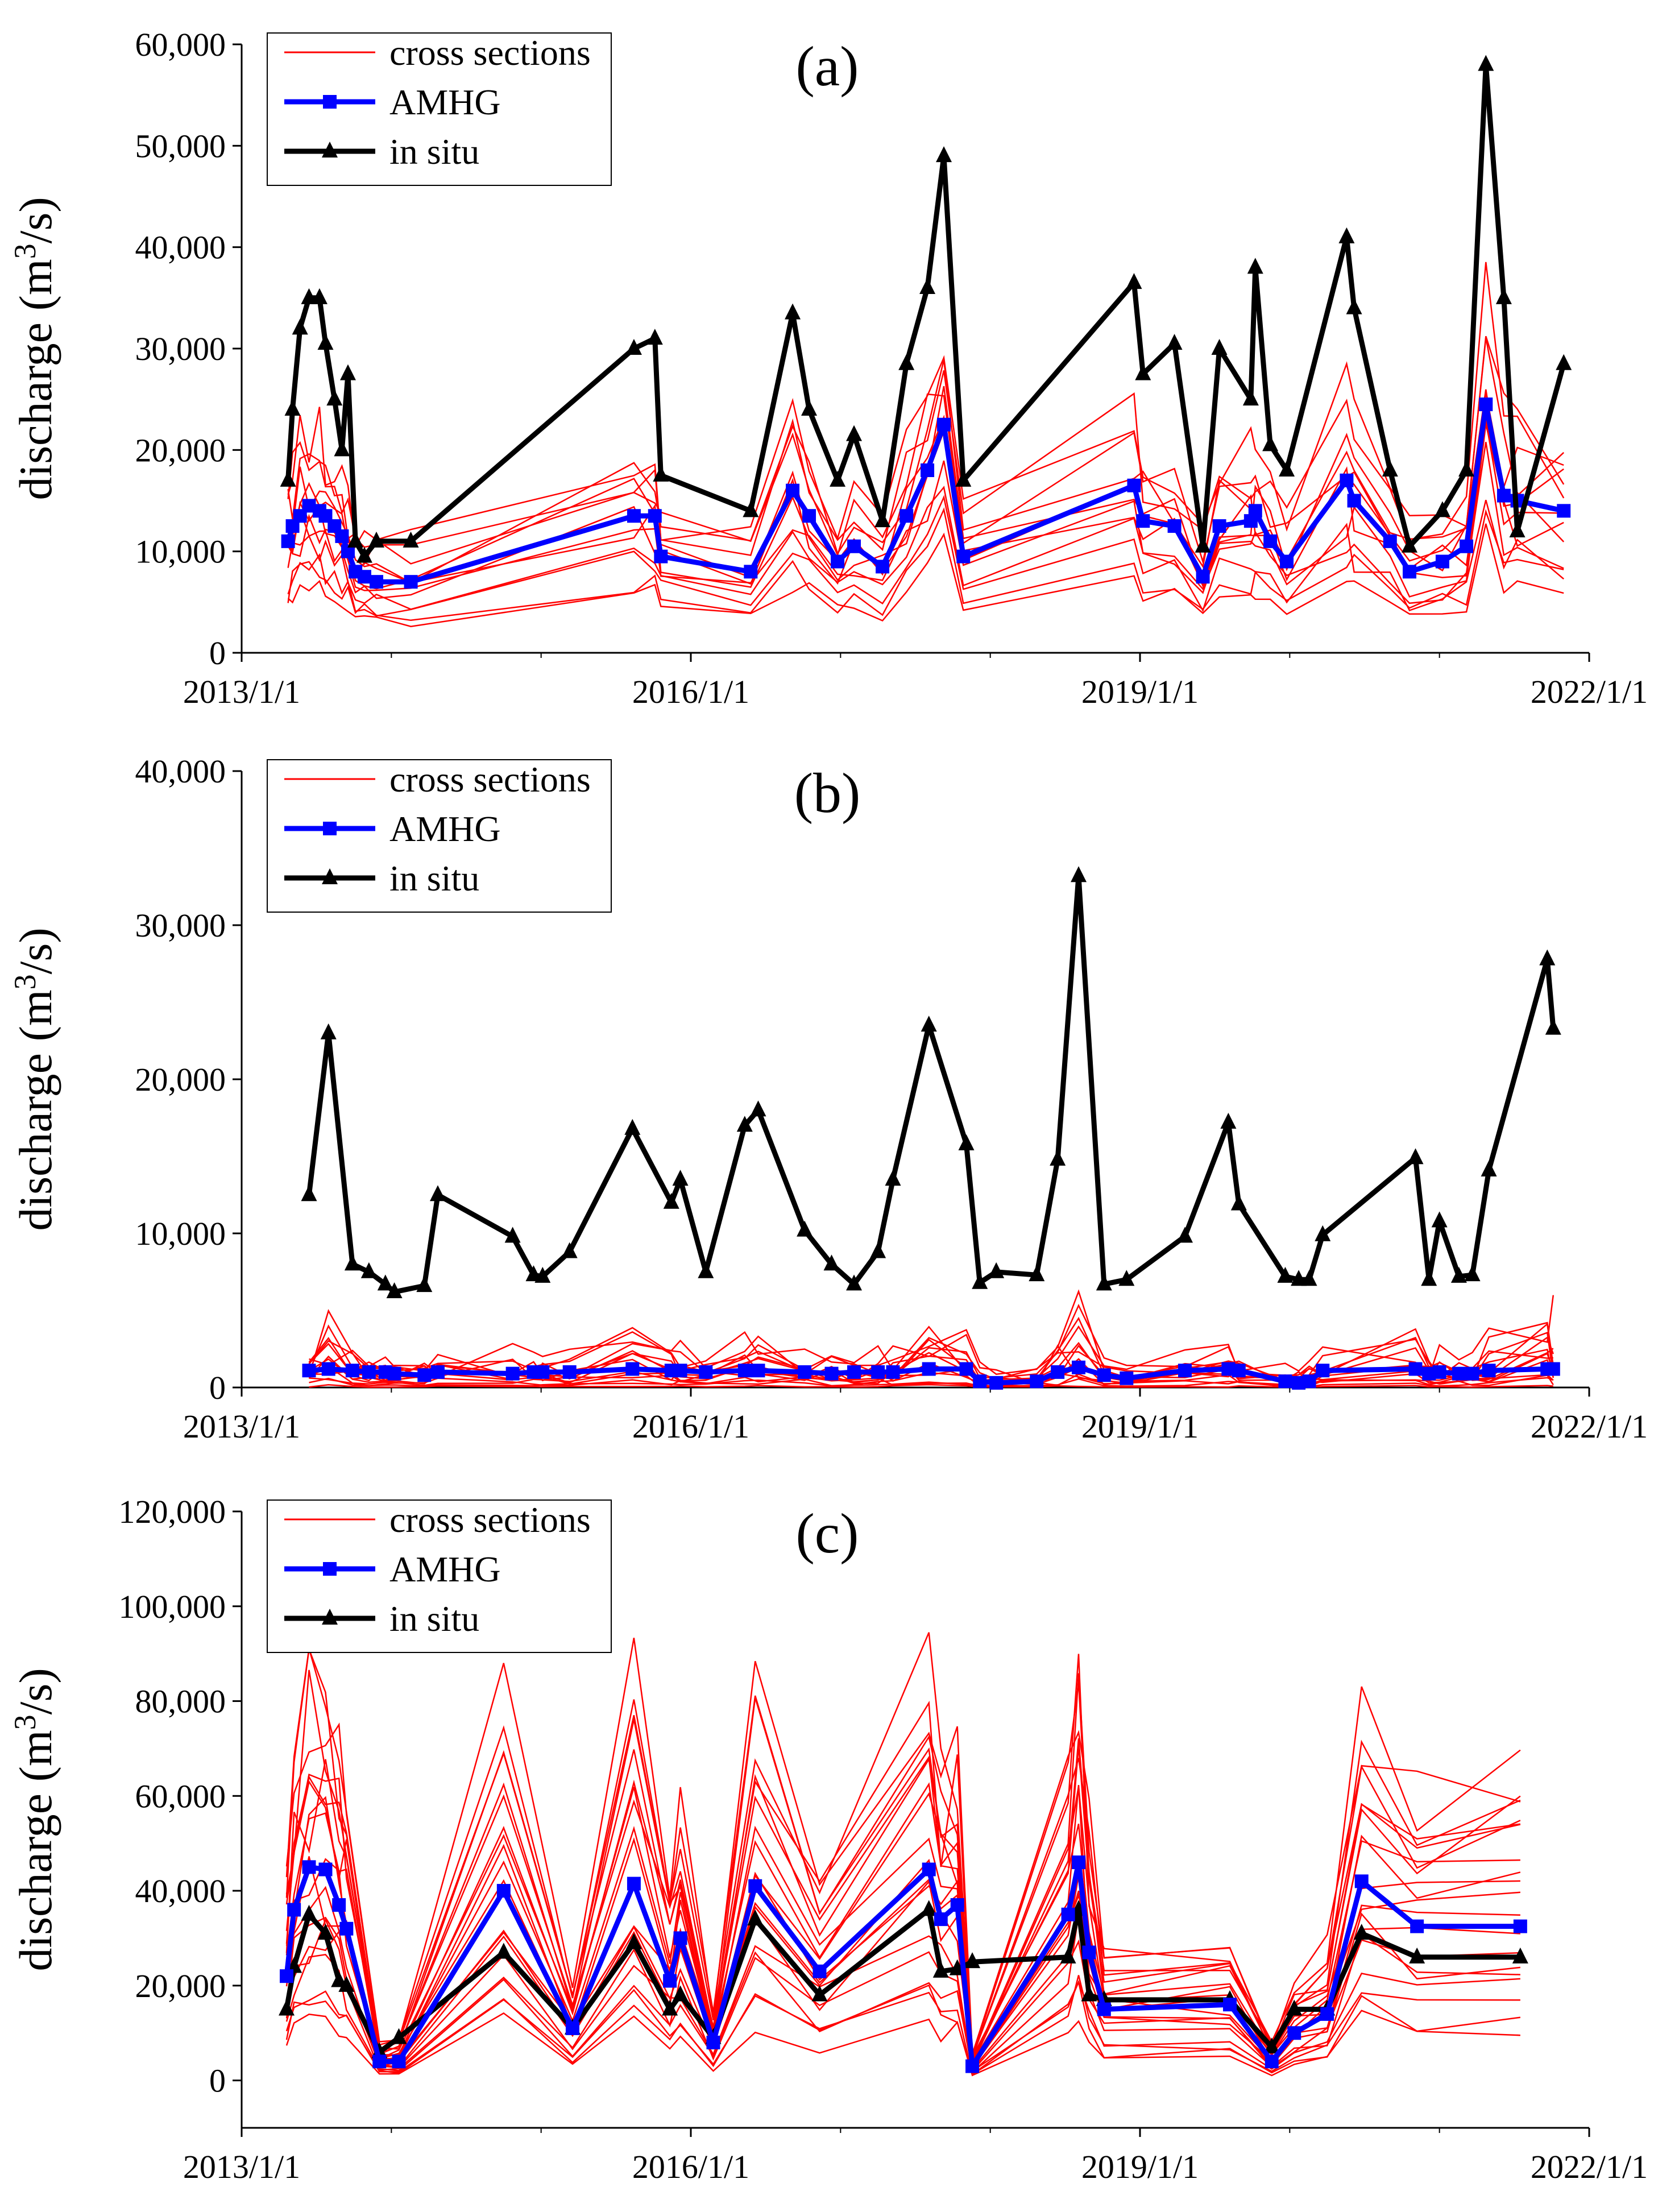  I want to click on x-tick-label: 2013/1/1, so click(241, 691).